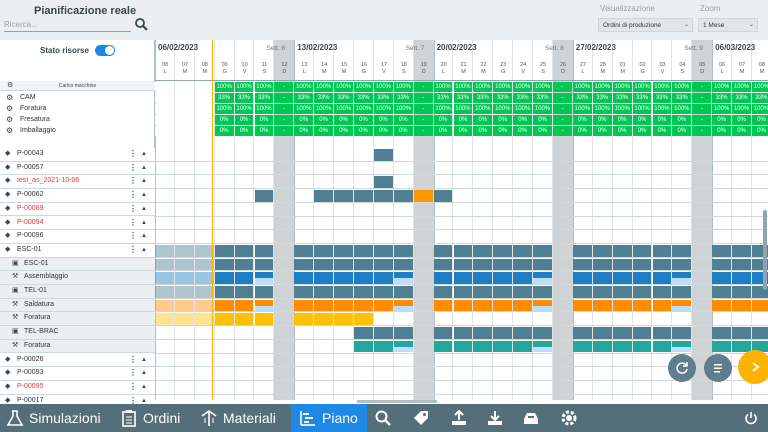  I want to click on order-row: ◆ test_as_2021-10-06 ⋮ ▲, so click(77, 182).